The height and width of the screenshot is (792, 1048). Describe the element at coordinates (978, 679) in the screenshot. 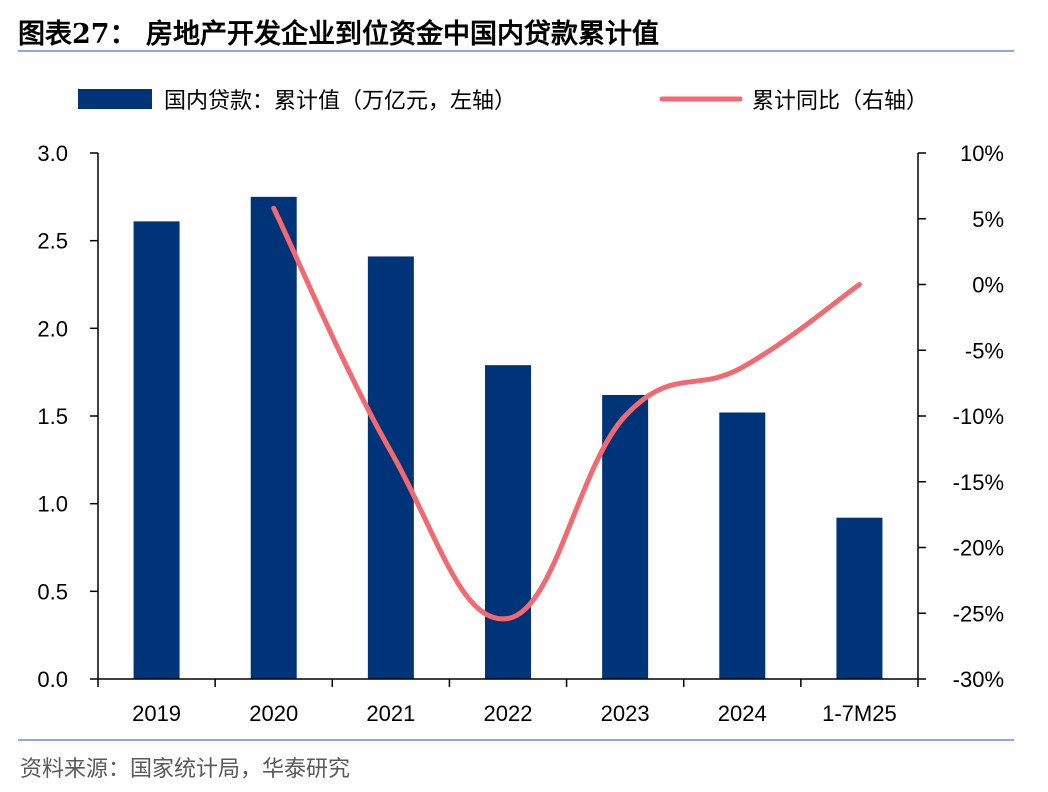

I see `right-tick-label: -30%` at that location.